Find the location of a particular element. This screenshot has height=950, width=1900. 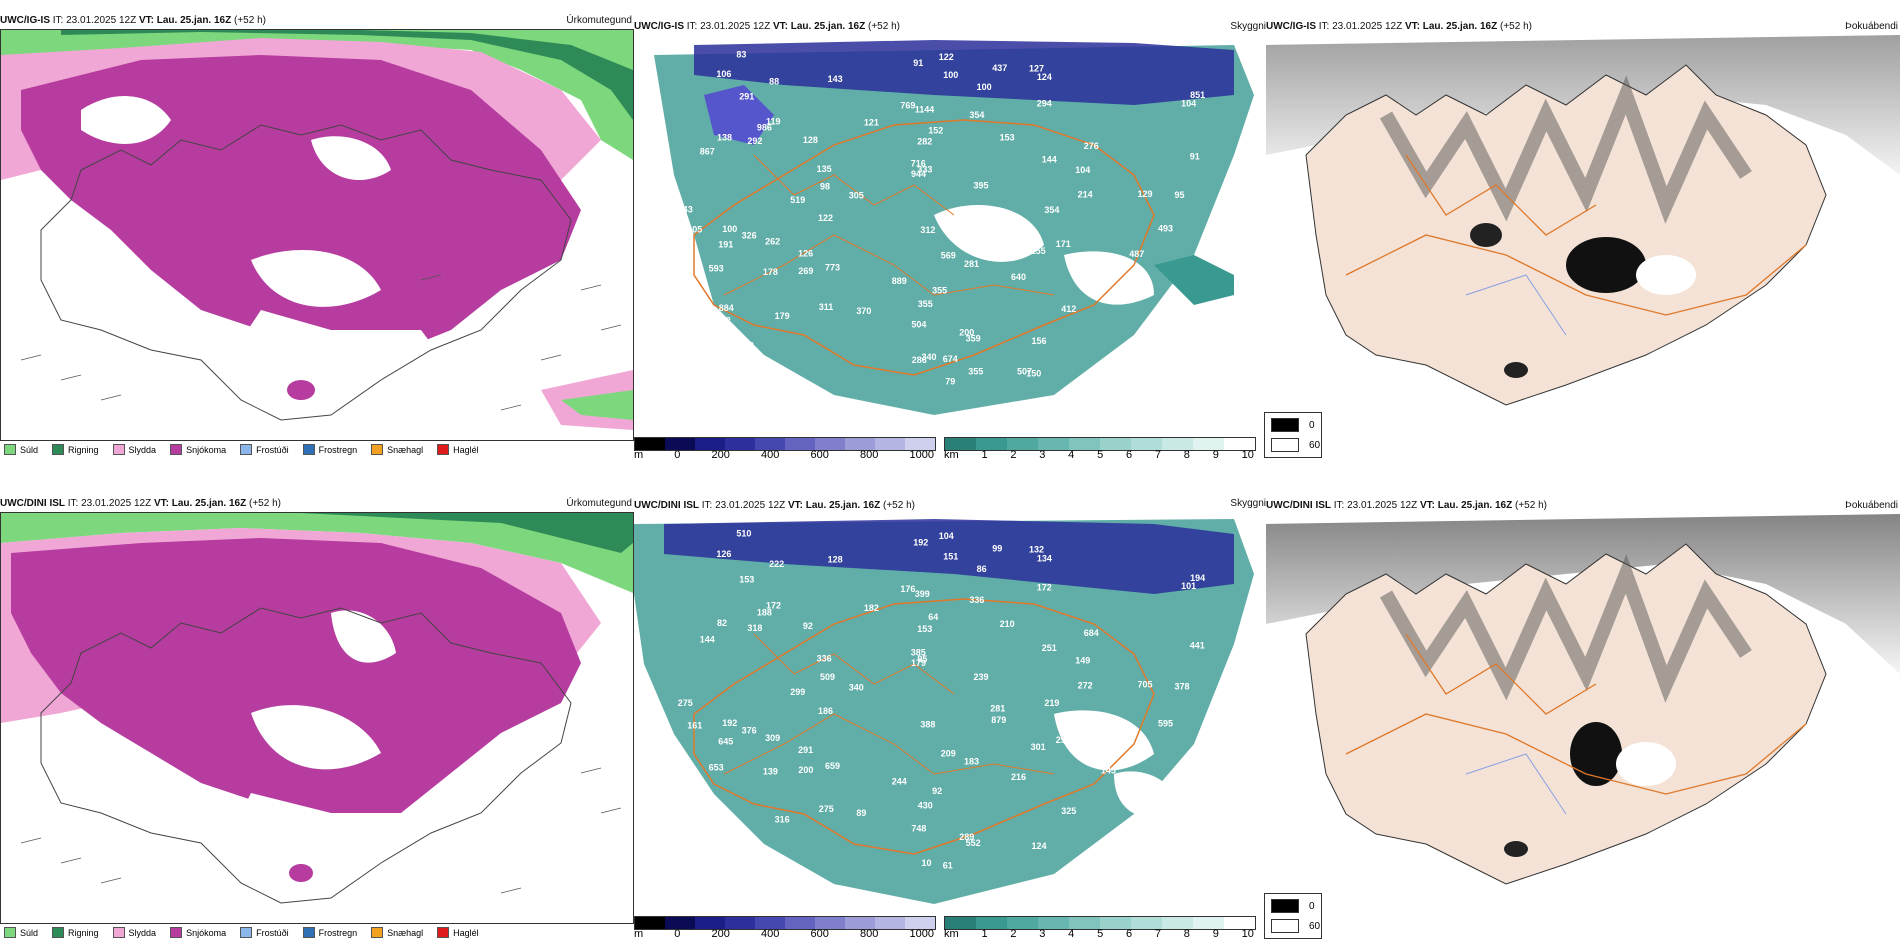

ceiling-label: 359 is located at coordinates (973, 339).